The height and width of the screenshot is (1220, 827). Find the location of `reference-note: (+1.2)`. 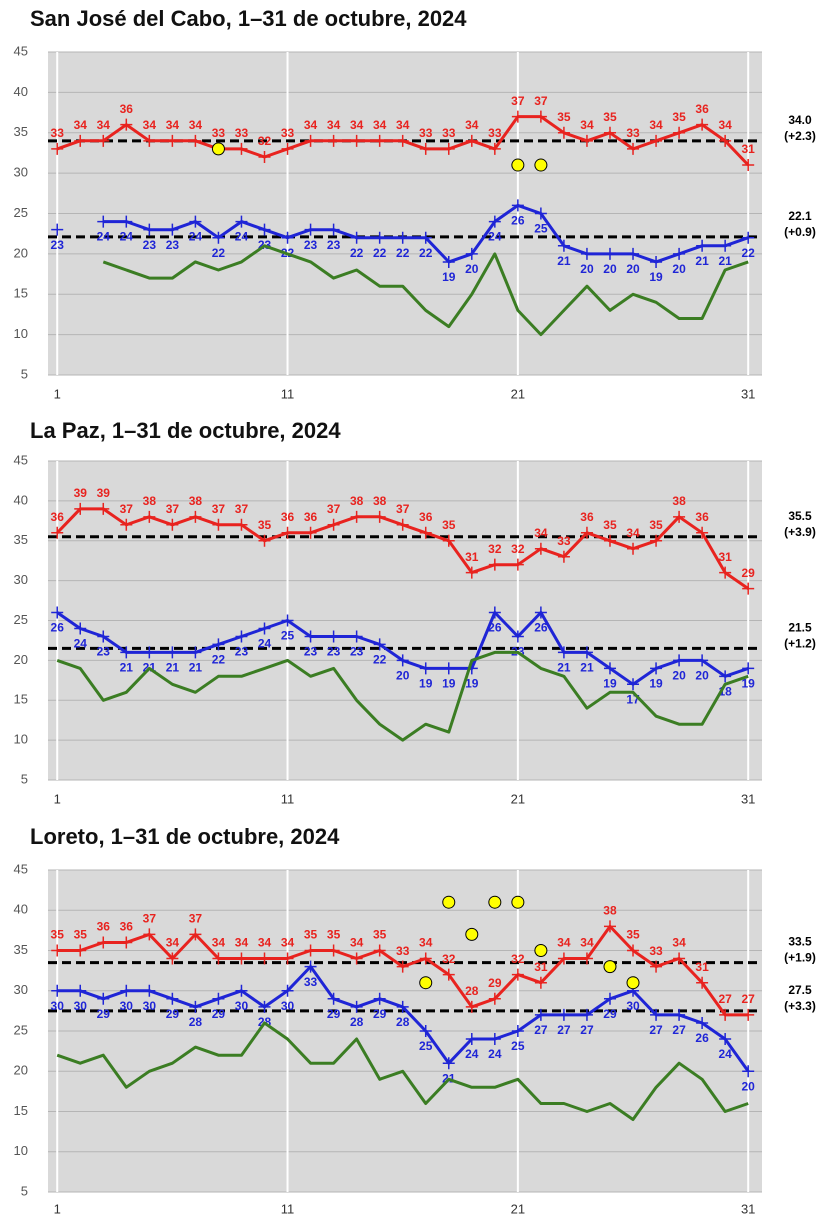

reference-note: (+1.2) is located at coordinates (800, 644).